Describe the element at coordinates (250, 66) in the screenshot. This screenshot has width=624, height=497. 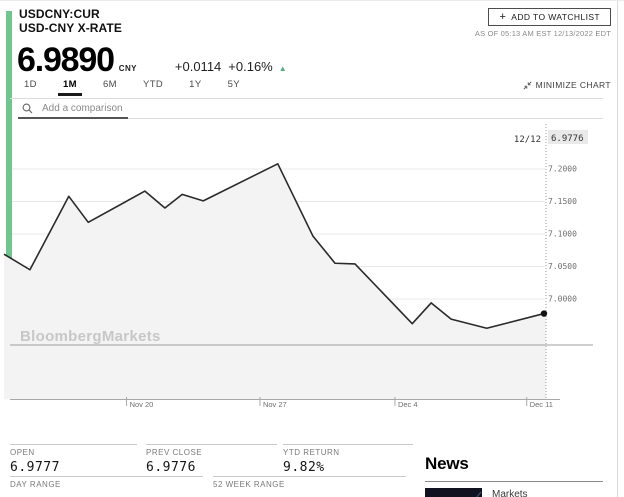
I see `price-change-percent: +0.16%` at that location.